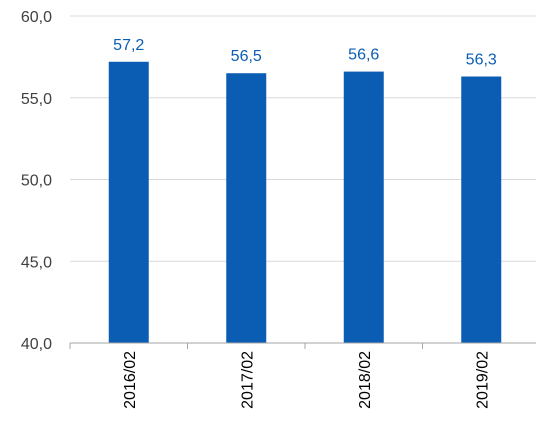 The image size is (536, 421). I want to click on y-axis-tick-labels: 40,0 45,0 50,0 55,0 60,0, so click(36, 181).